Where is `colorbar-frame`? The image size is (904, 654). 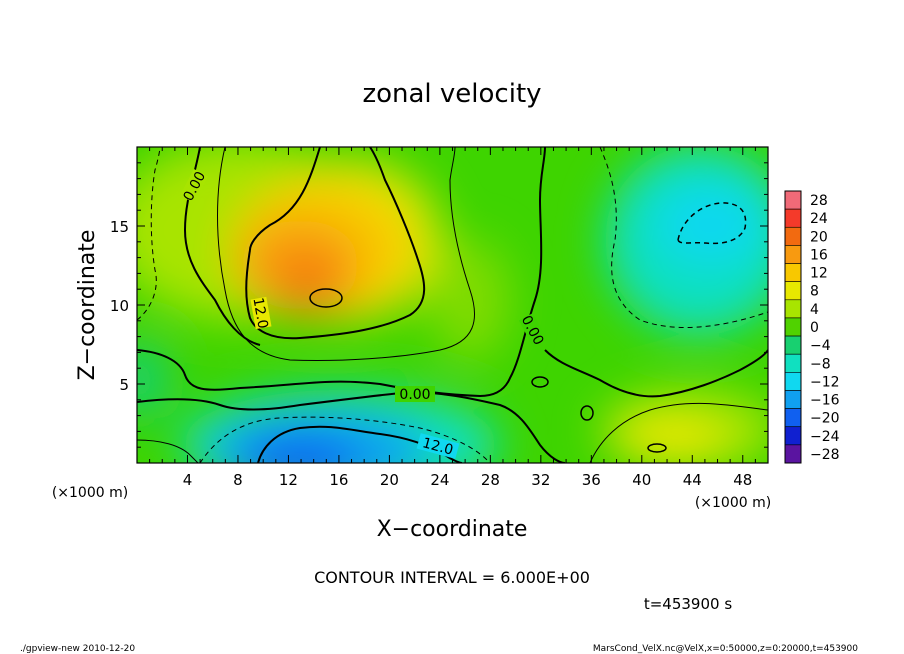
colorbar-frame is located at coordinates (793, 327).